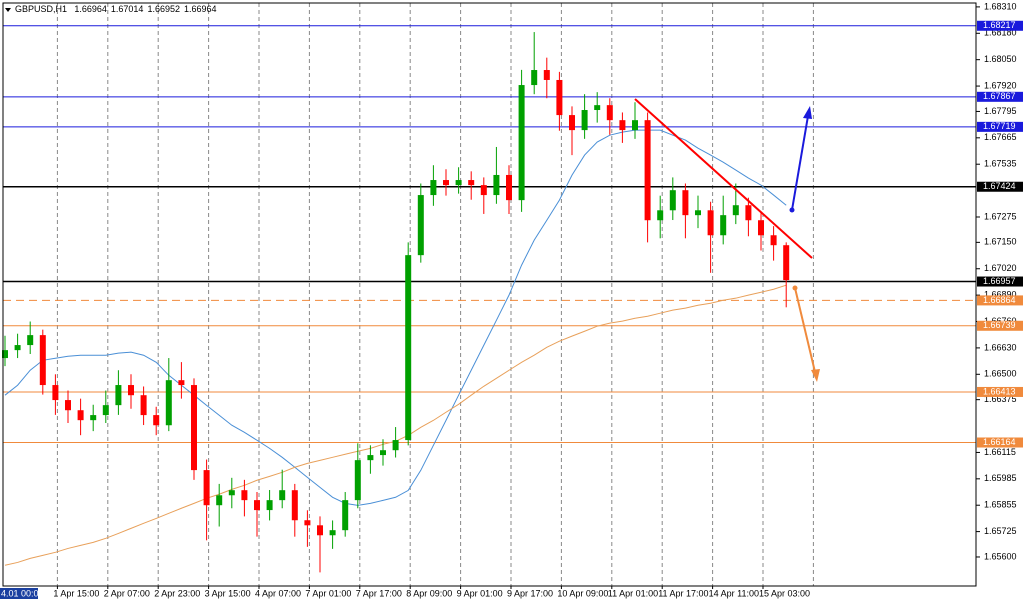 The image size is (1024, 602). Describe the element at coordinates (429, 593) in the screenshot. I see `x-tick-label: 8 Apr 09:00` at that location.